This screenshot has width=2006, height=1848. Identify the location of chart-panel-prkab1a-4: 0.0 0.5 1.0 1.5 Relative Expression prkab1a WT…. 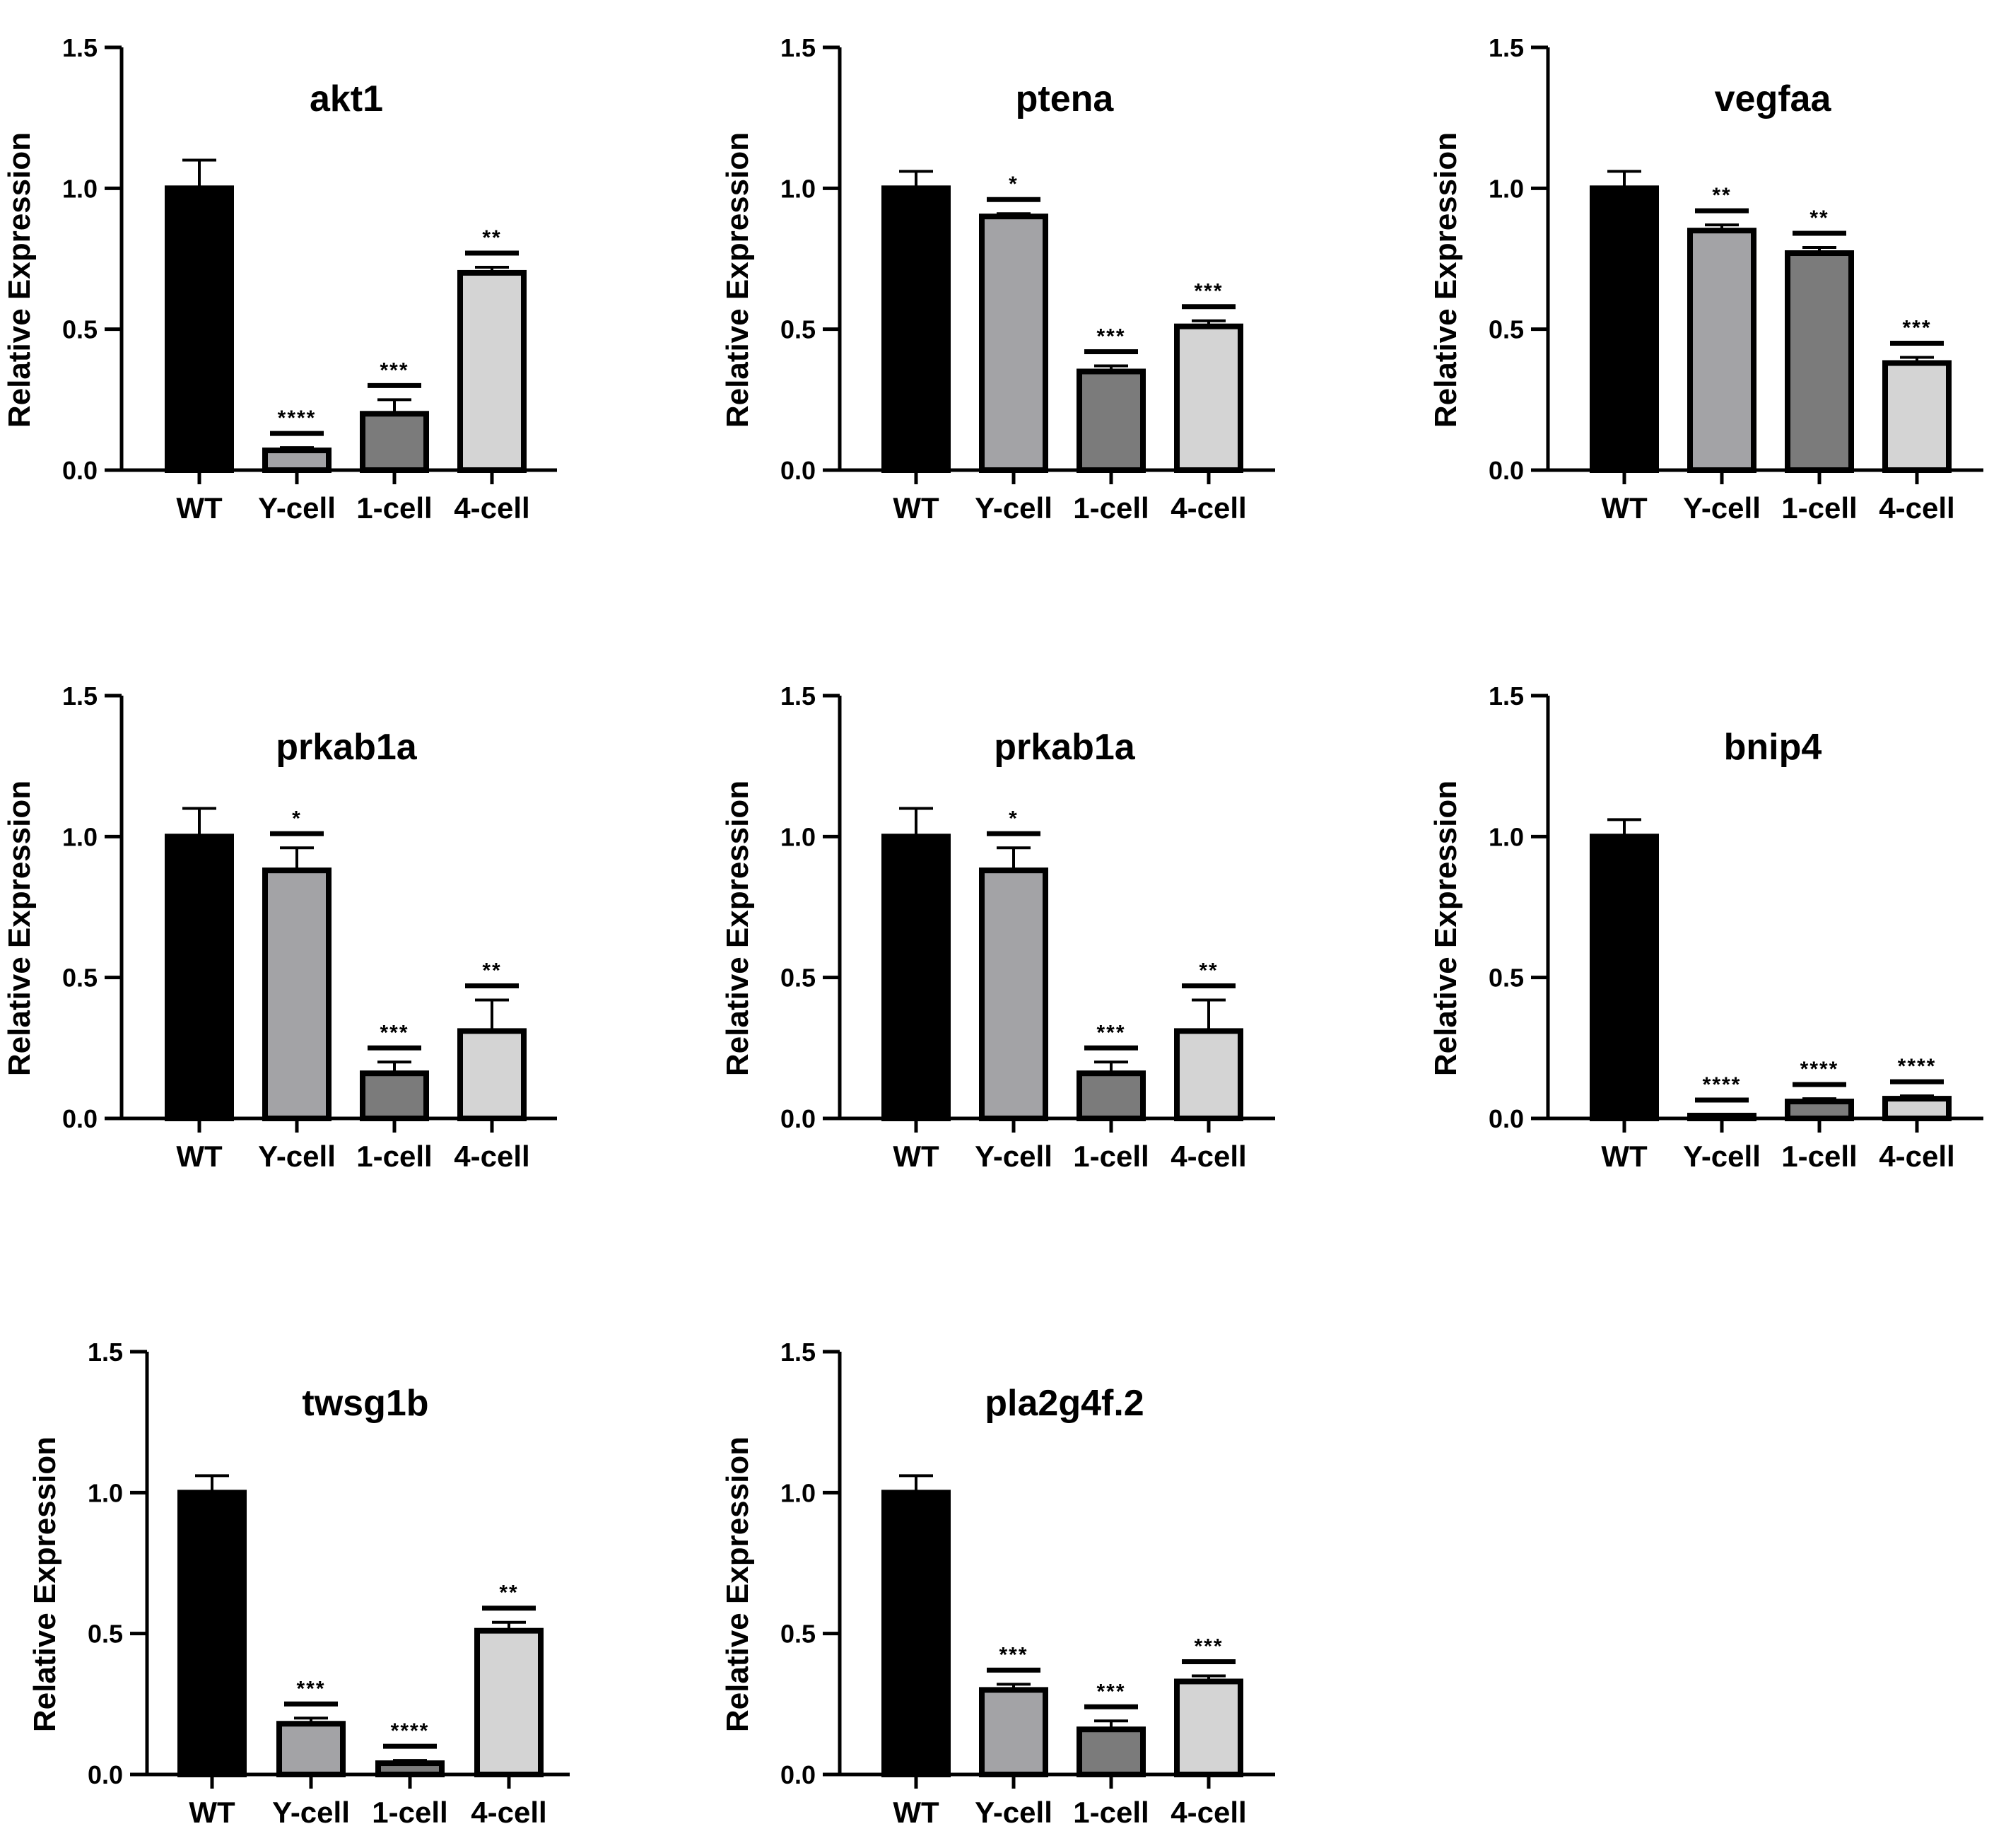
(279, 927).